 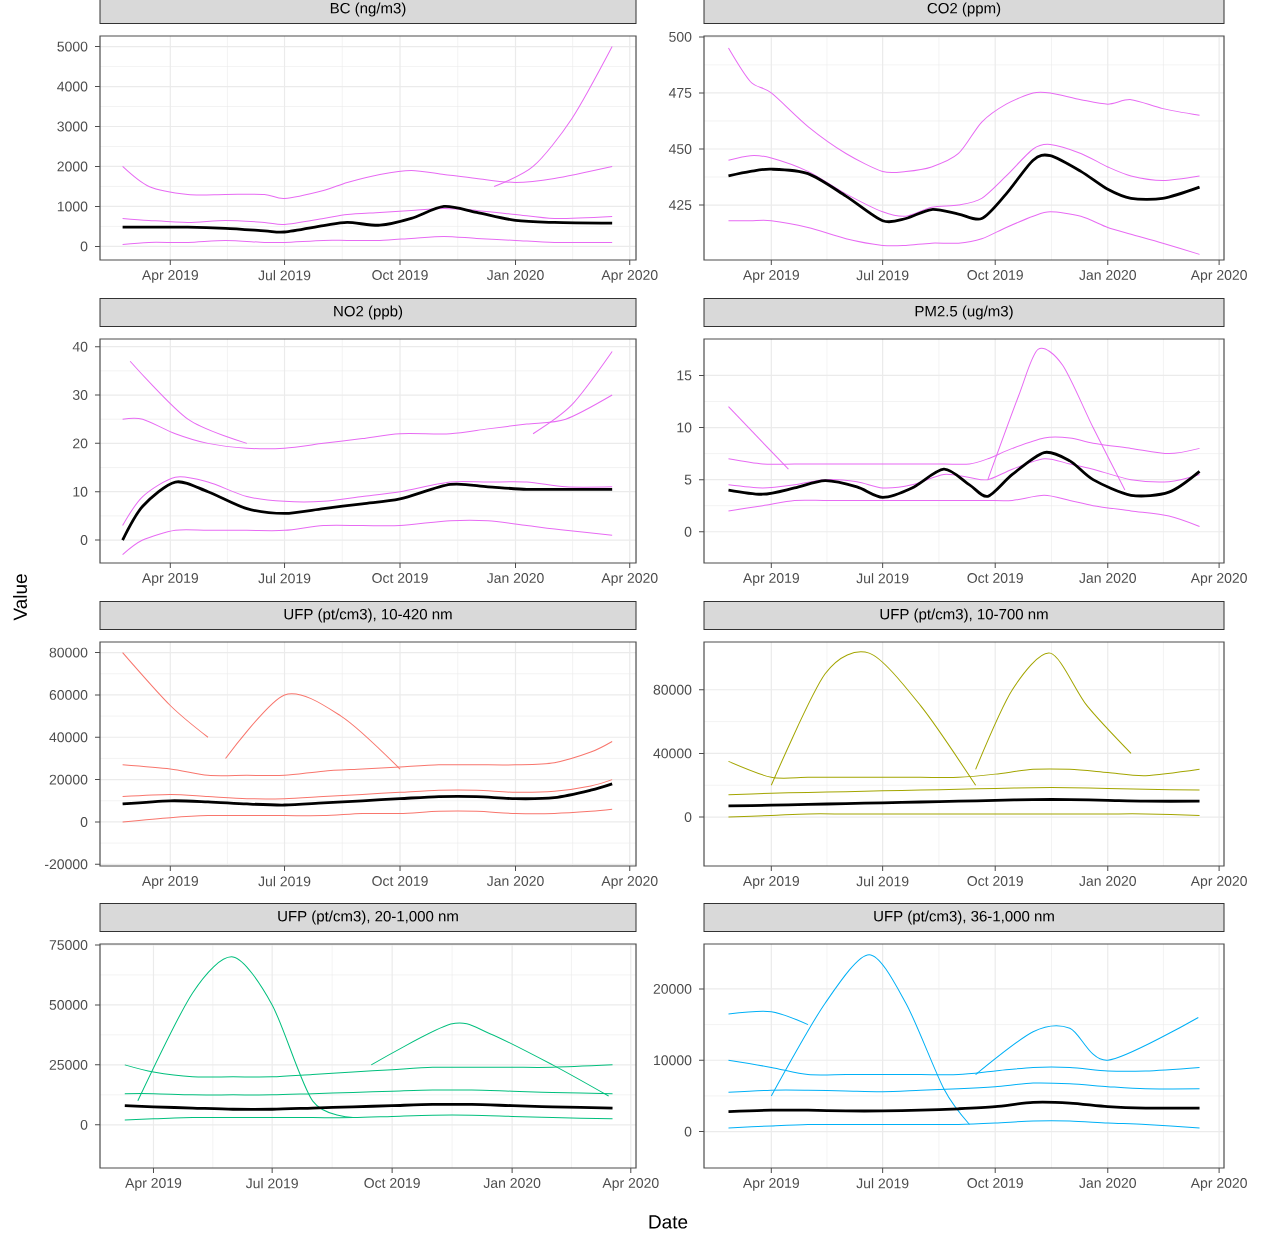 What do you see at coordinates (680, 205) in the screenshot?
I see `y-tick-label: 425` at bounding box center [680, 205].